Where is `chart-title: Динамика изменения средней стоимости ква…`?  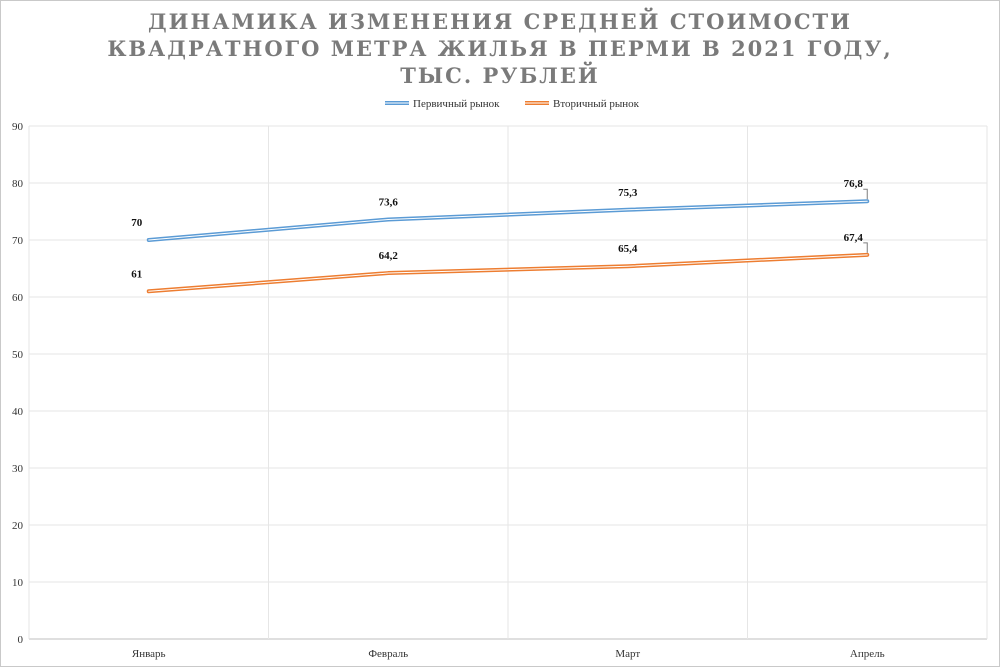
chart-title: Динамика изменения средней стоимости ква… is located at coordinates (500, 48).